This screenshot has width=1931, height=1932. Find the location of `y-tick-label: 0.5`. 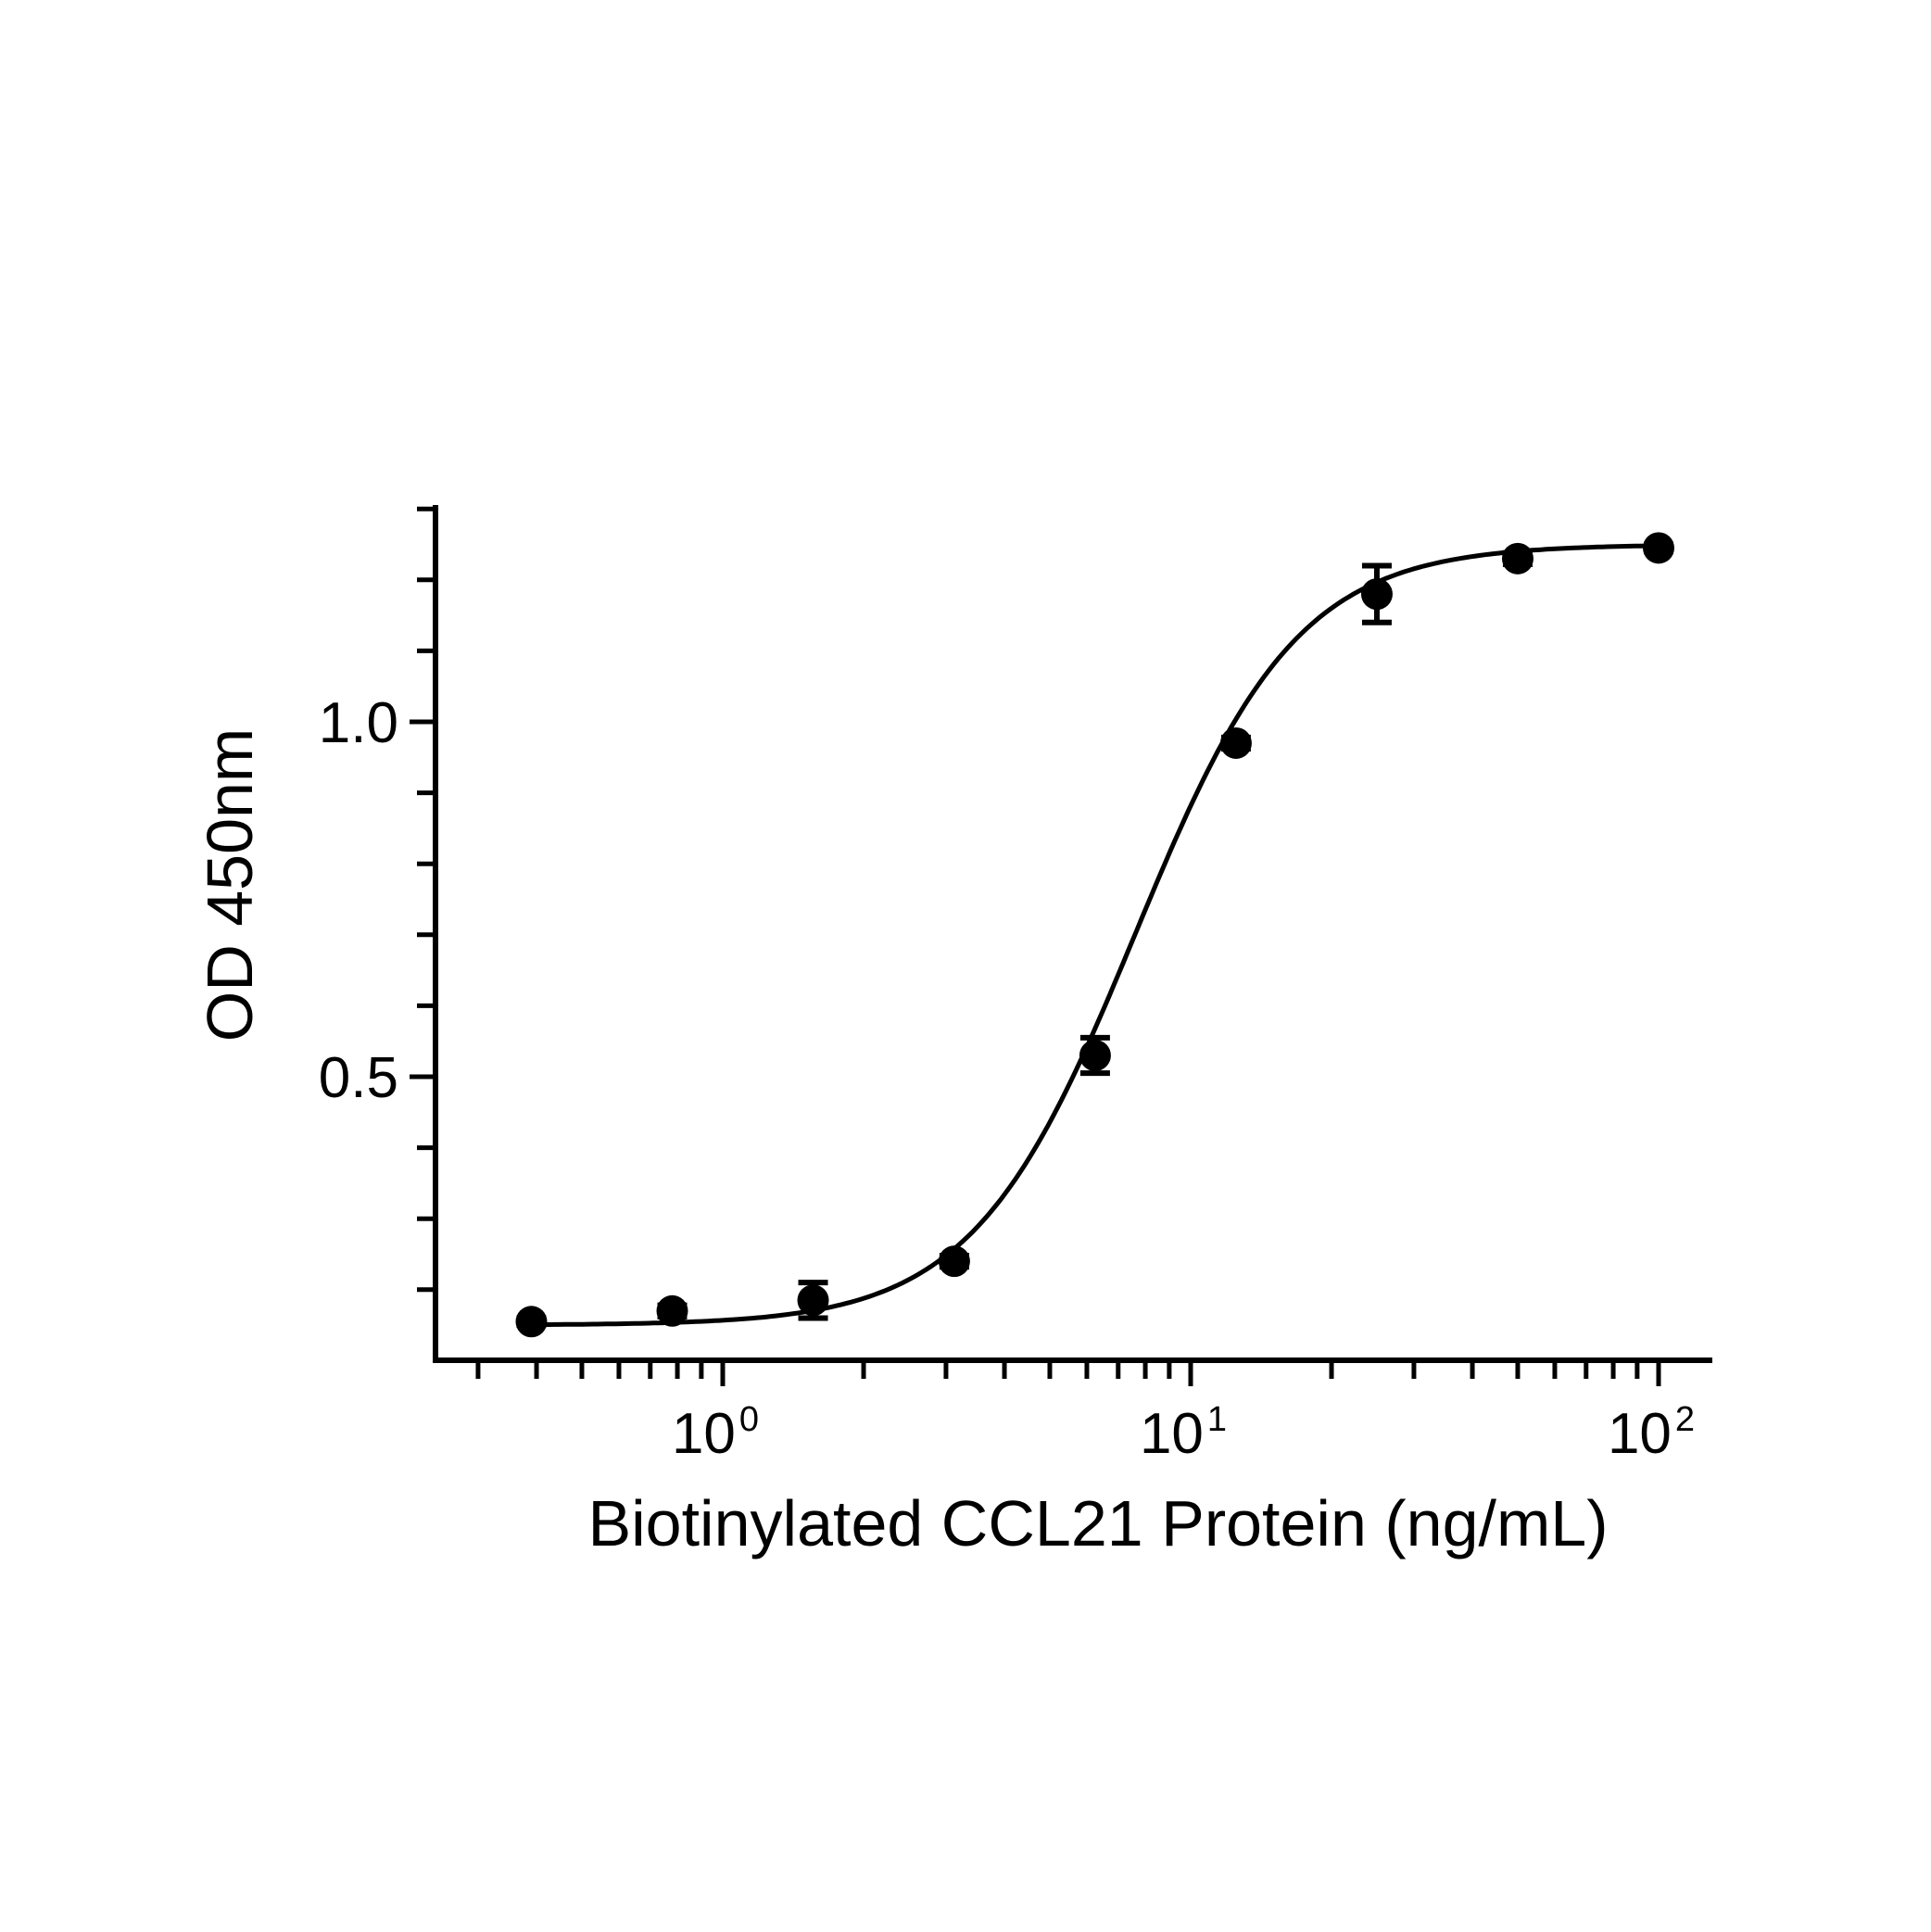

y-tick-label: 0.5 is located at coordinates (359, 1078).